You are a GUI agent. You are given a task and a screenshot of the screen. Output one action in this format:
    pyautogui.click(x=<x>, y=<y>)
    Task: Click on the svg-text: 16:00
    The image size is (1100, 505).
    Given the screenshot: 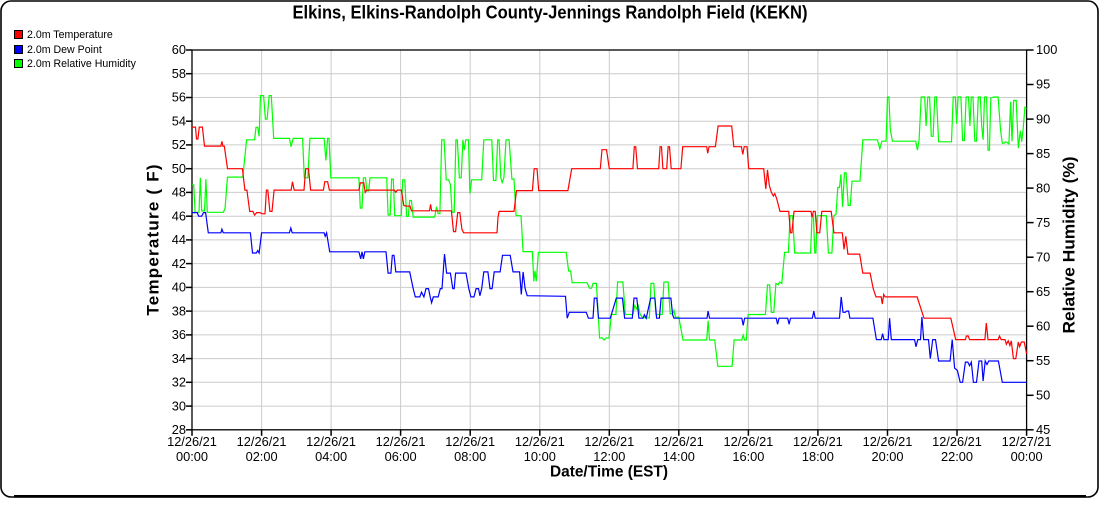 What is the action you would take?
    pyautogui.click(x=748, y=456)
    